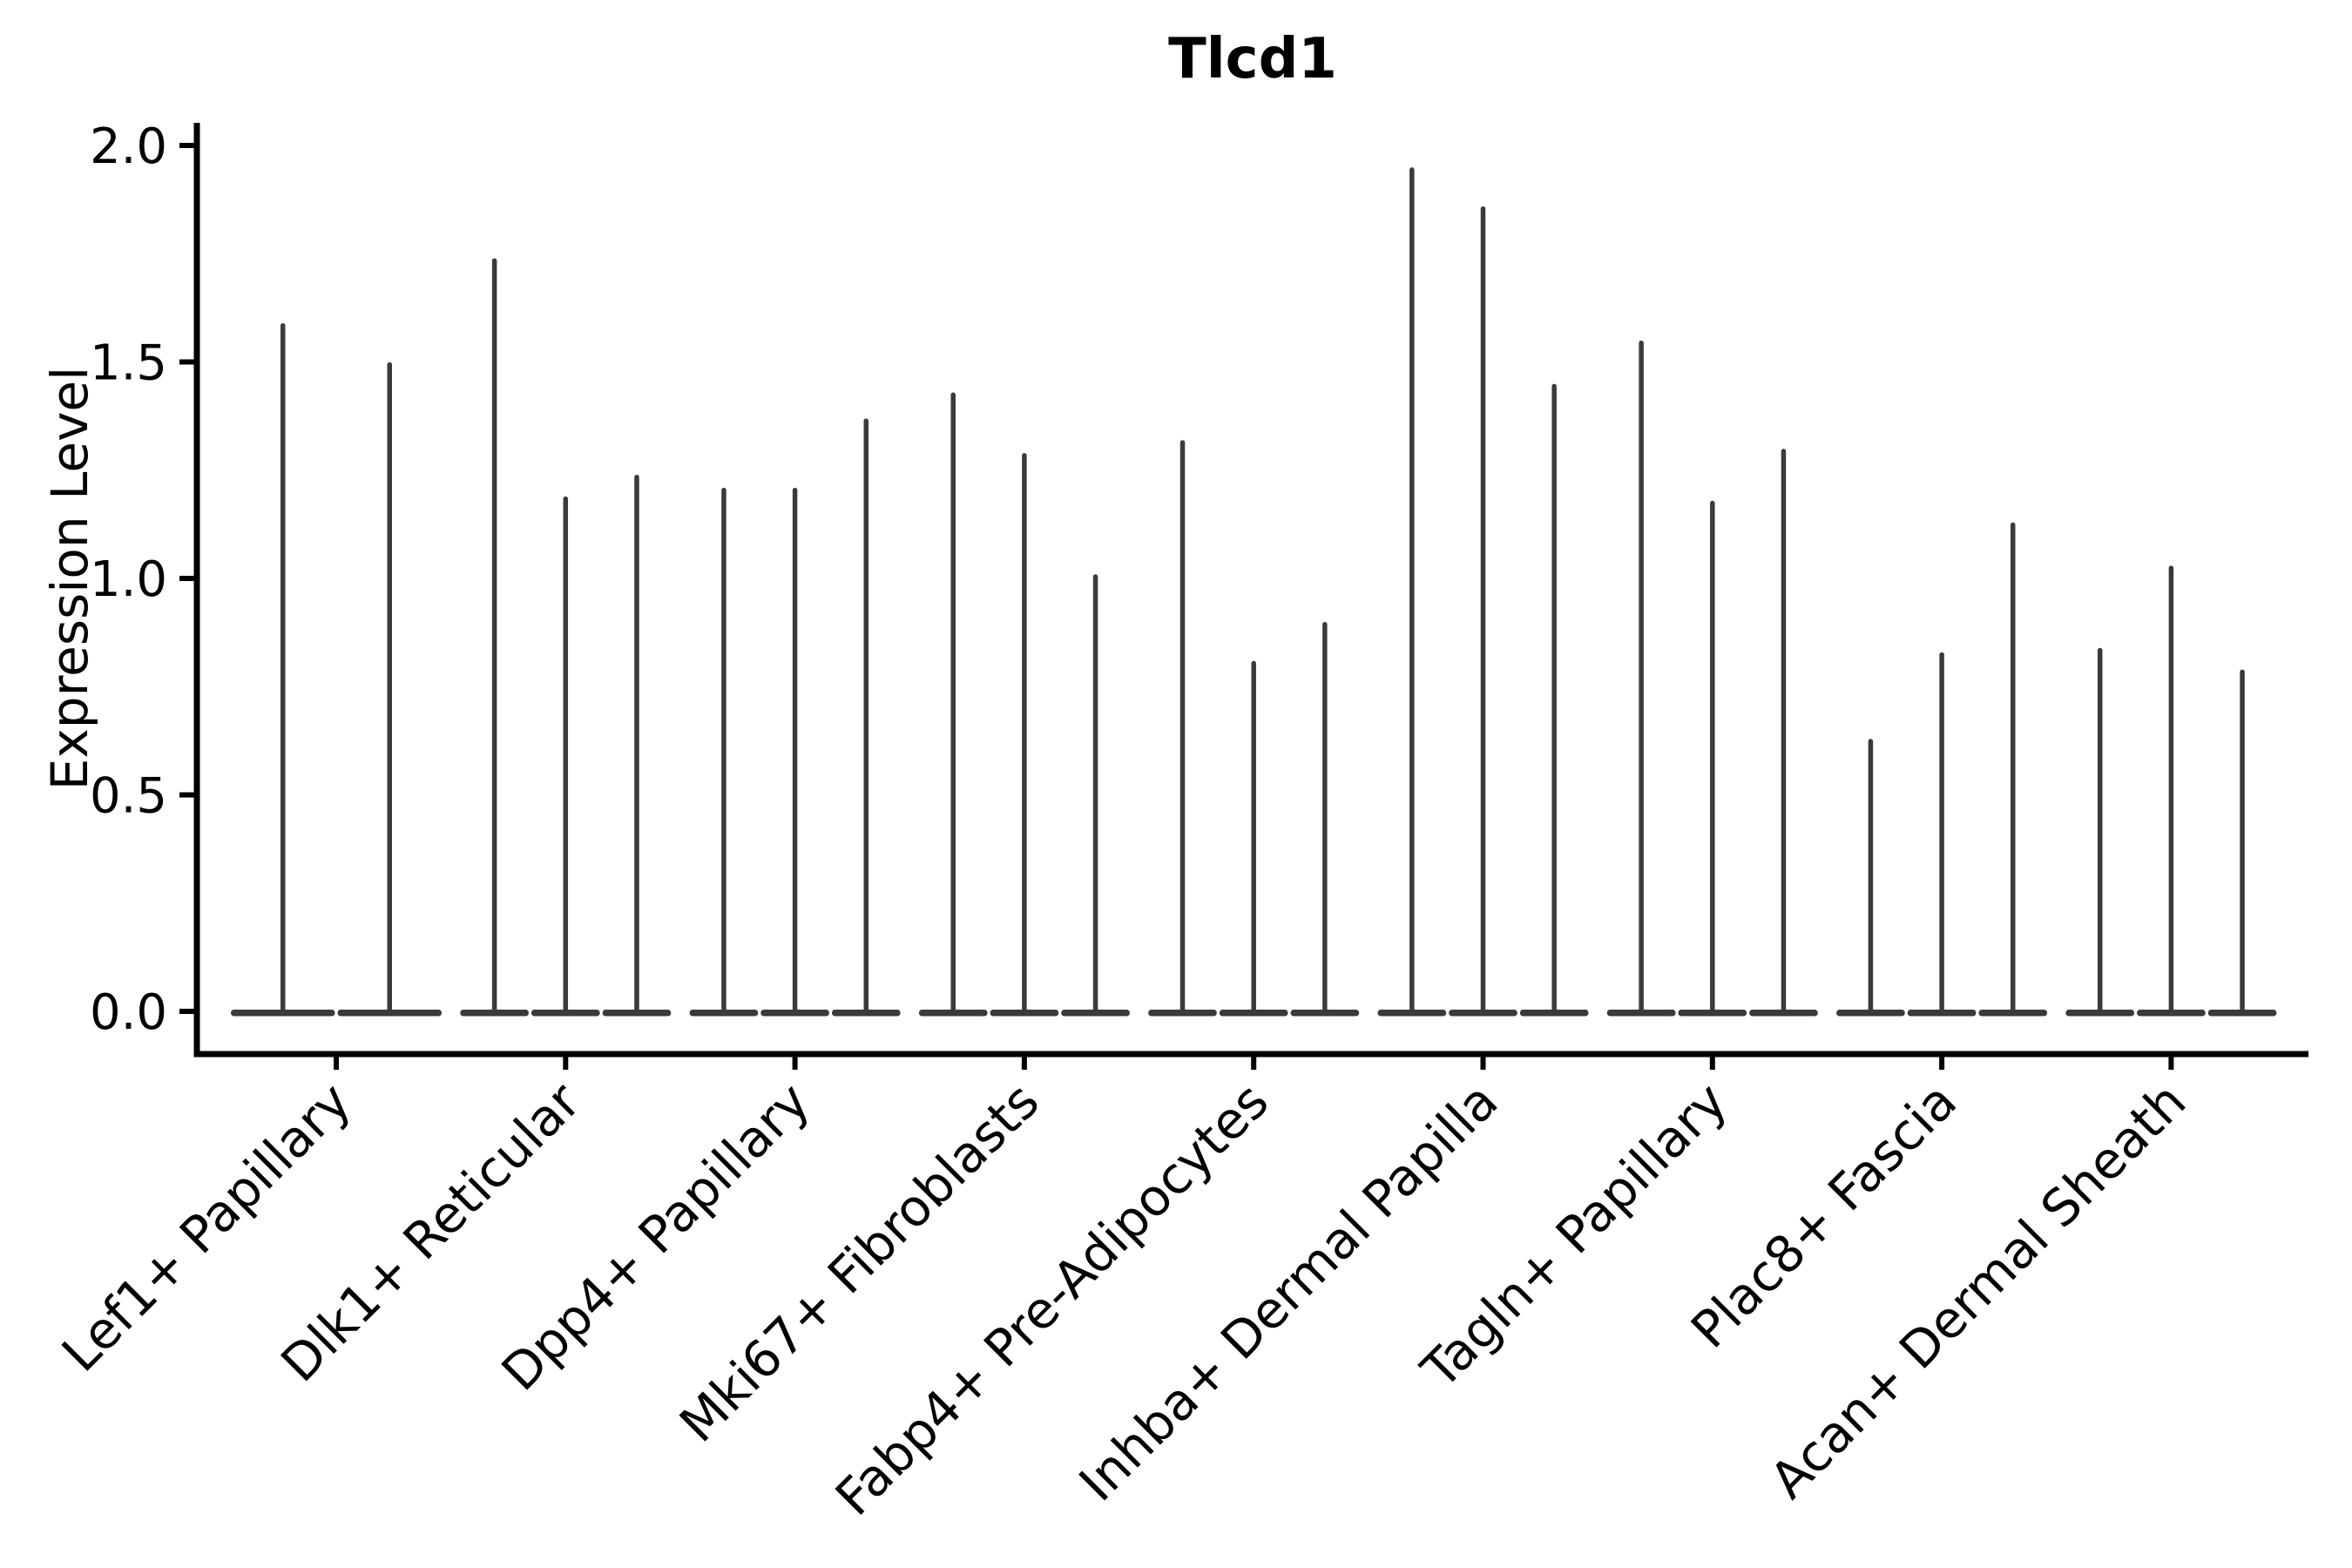  What do you see at coordinates (129, 579) in the screenshot?
I see `y-tick-label: 1.0` at bounding box center [129, 579].